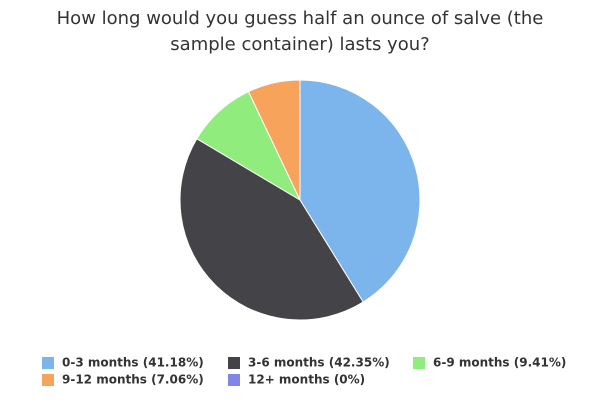 This screenshot has height=400, width=600. Describe the element at coordinates (133, 380) in the screenshot. I see `legend-label: 9-12 months (7.06%)` at that location.